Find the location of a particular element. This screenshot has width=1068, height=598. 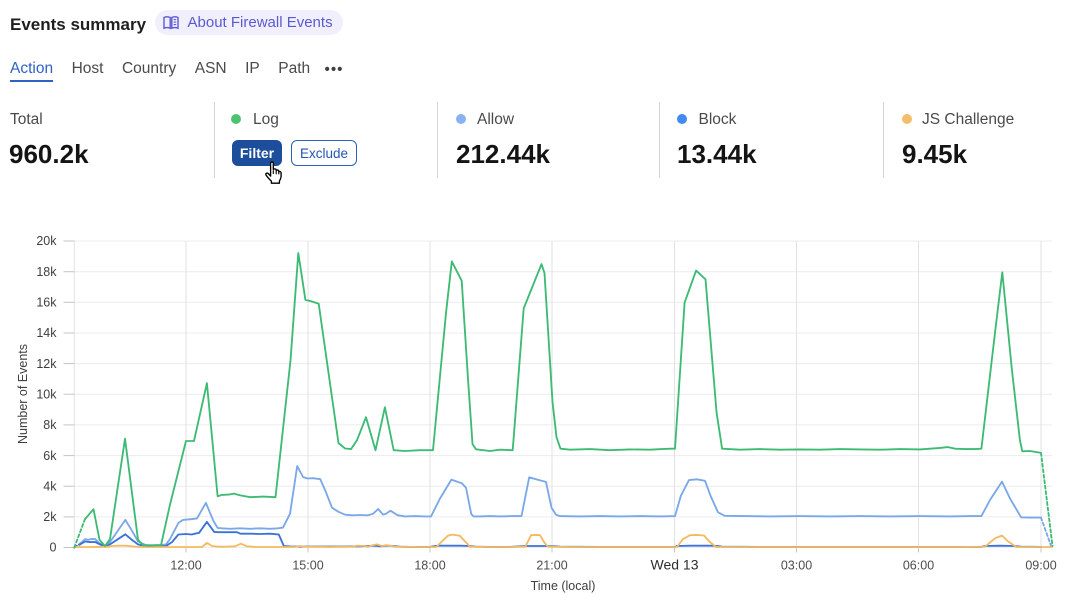

svg-text: 20k is located at coordinates (46, 241).